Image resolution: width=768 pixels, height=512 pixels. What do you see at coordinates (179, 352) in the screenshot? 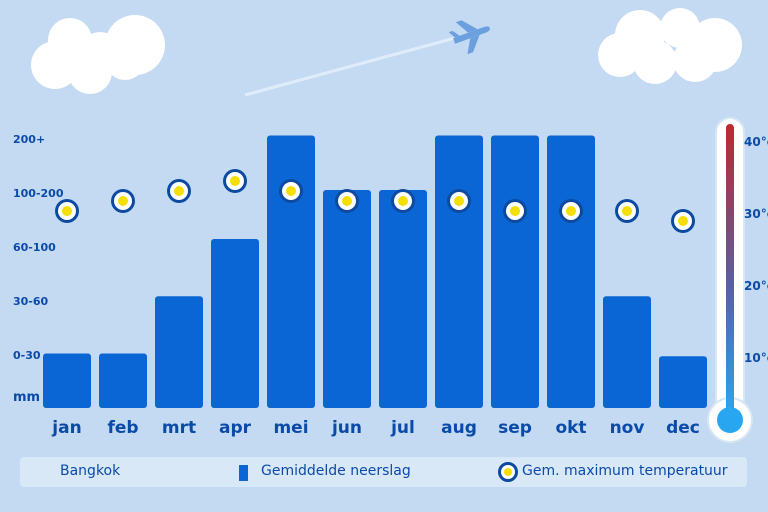
I see `bar-mrt` at bounding box center [179, 352].